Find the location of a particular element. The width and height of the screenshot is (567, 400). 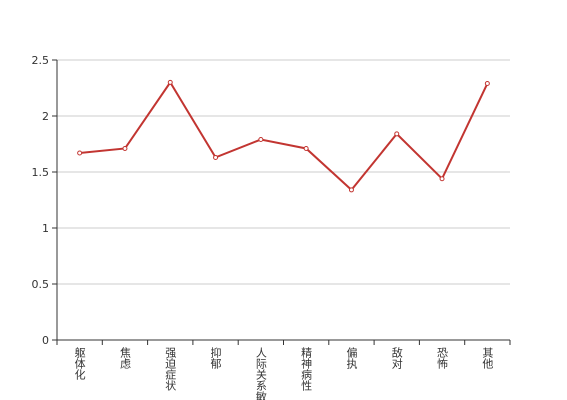

x-tick-label: 精神病性 is located at coordinates (306, 369).